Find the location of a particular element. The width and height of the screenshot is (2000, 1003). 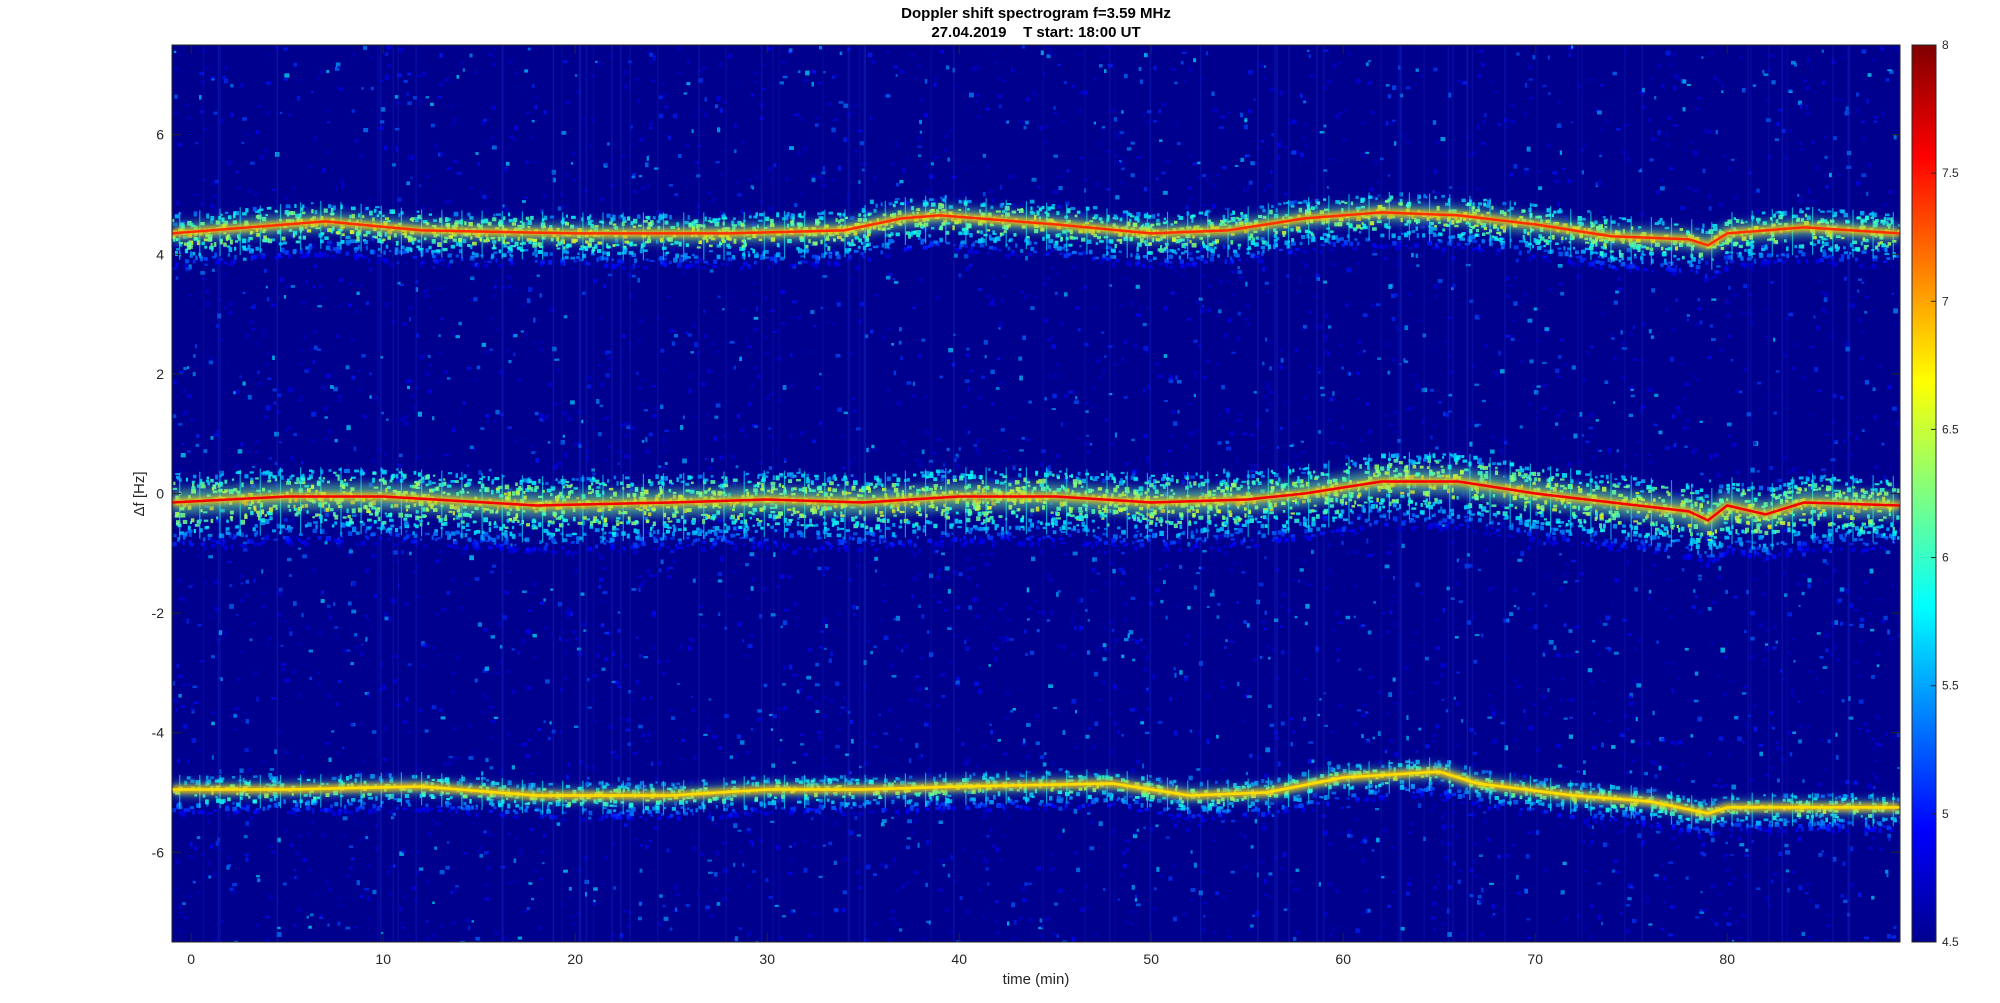

x-tick-label: 70 is located at coordinates (1535, 959).